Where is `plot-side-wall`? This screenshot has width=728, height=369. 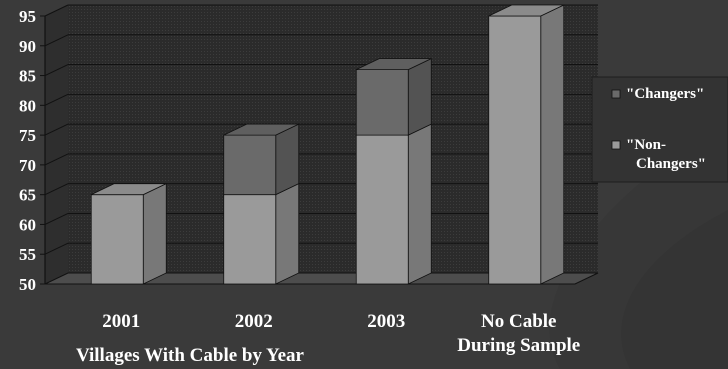 plot-side-wall is located at coordinates (56, 144).